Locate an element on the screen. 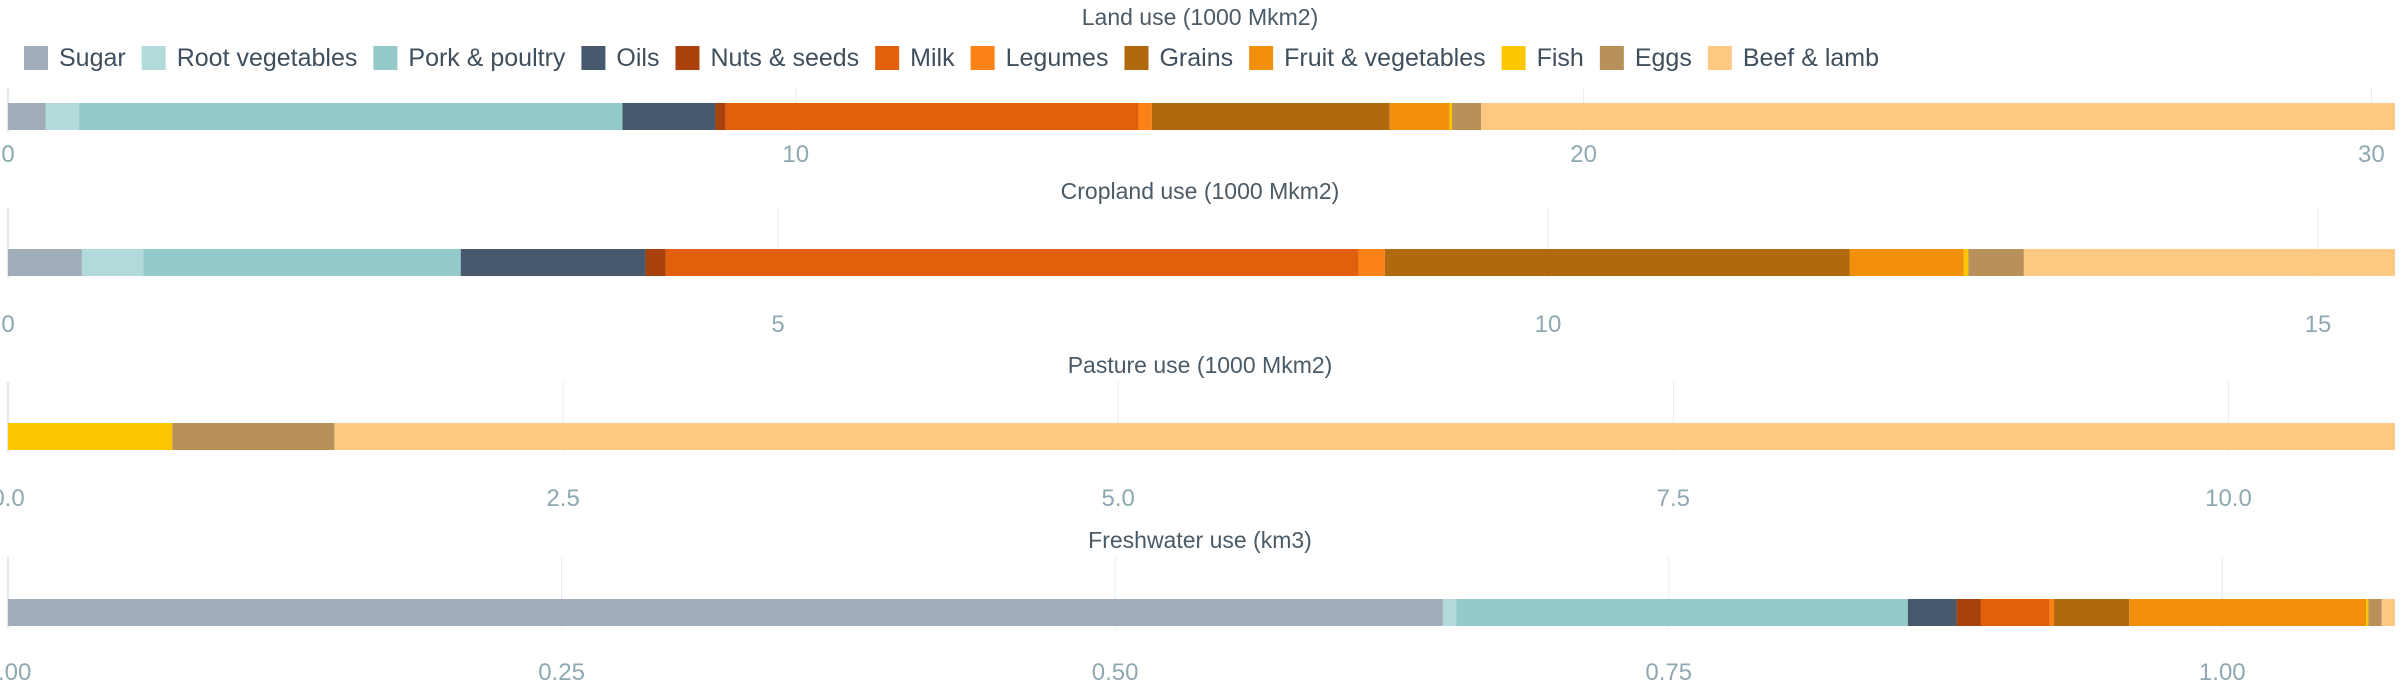 The image size is (2400, 700). tick-label: 0.75 is located at coordinates (1668, 672).